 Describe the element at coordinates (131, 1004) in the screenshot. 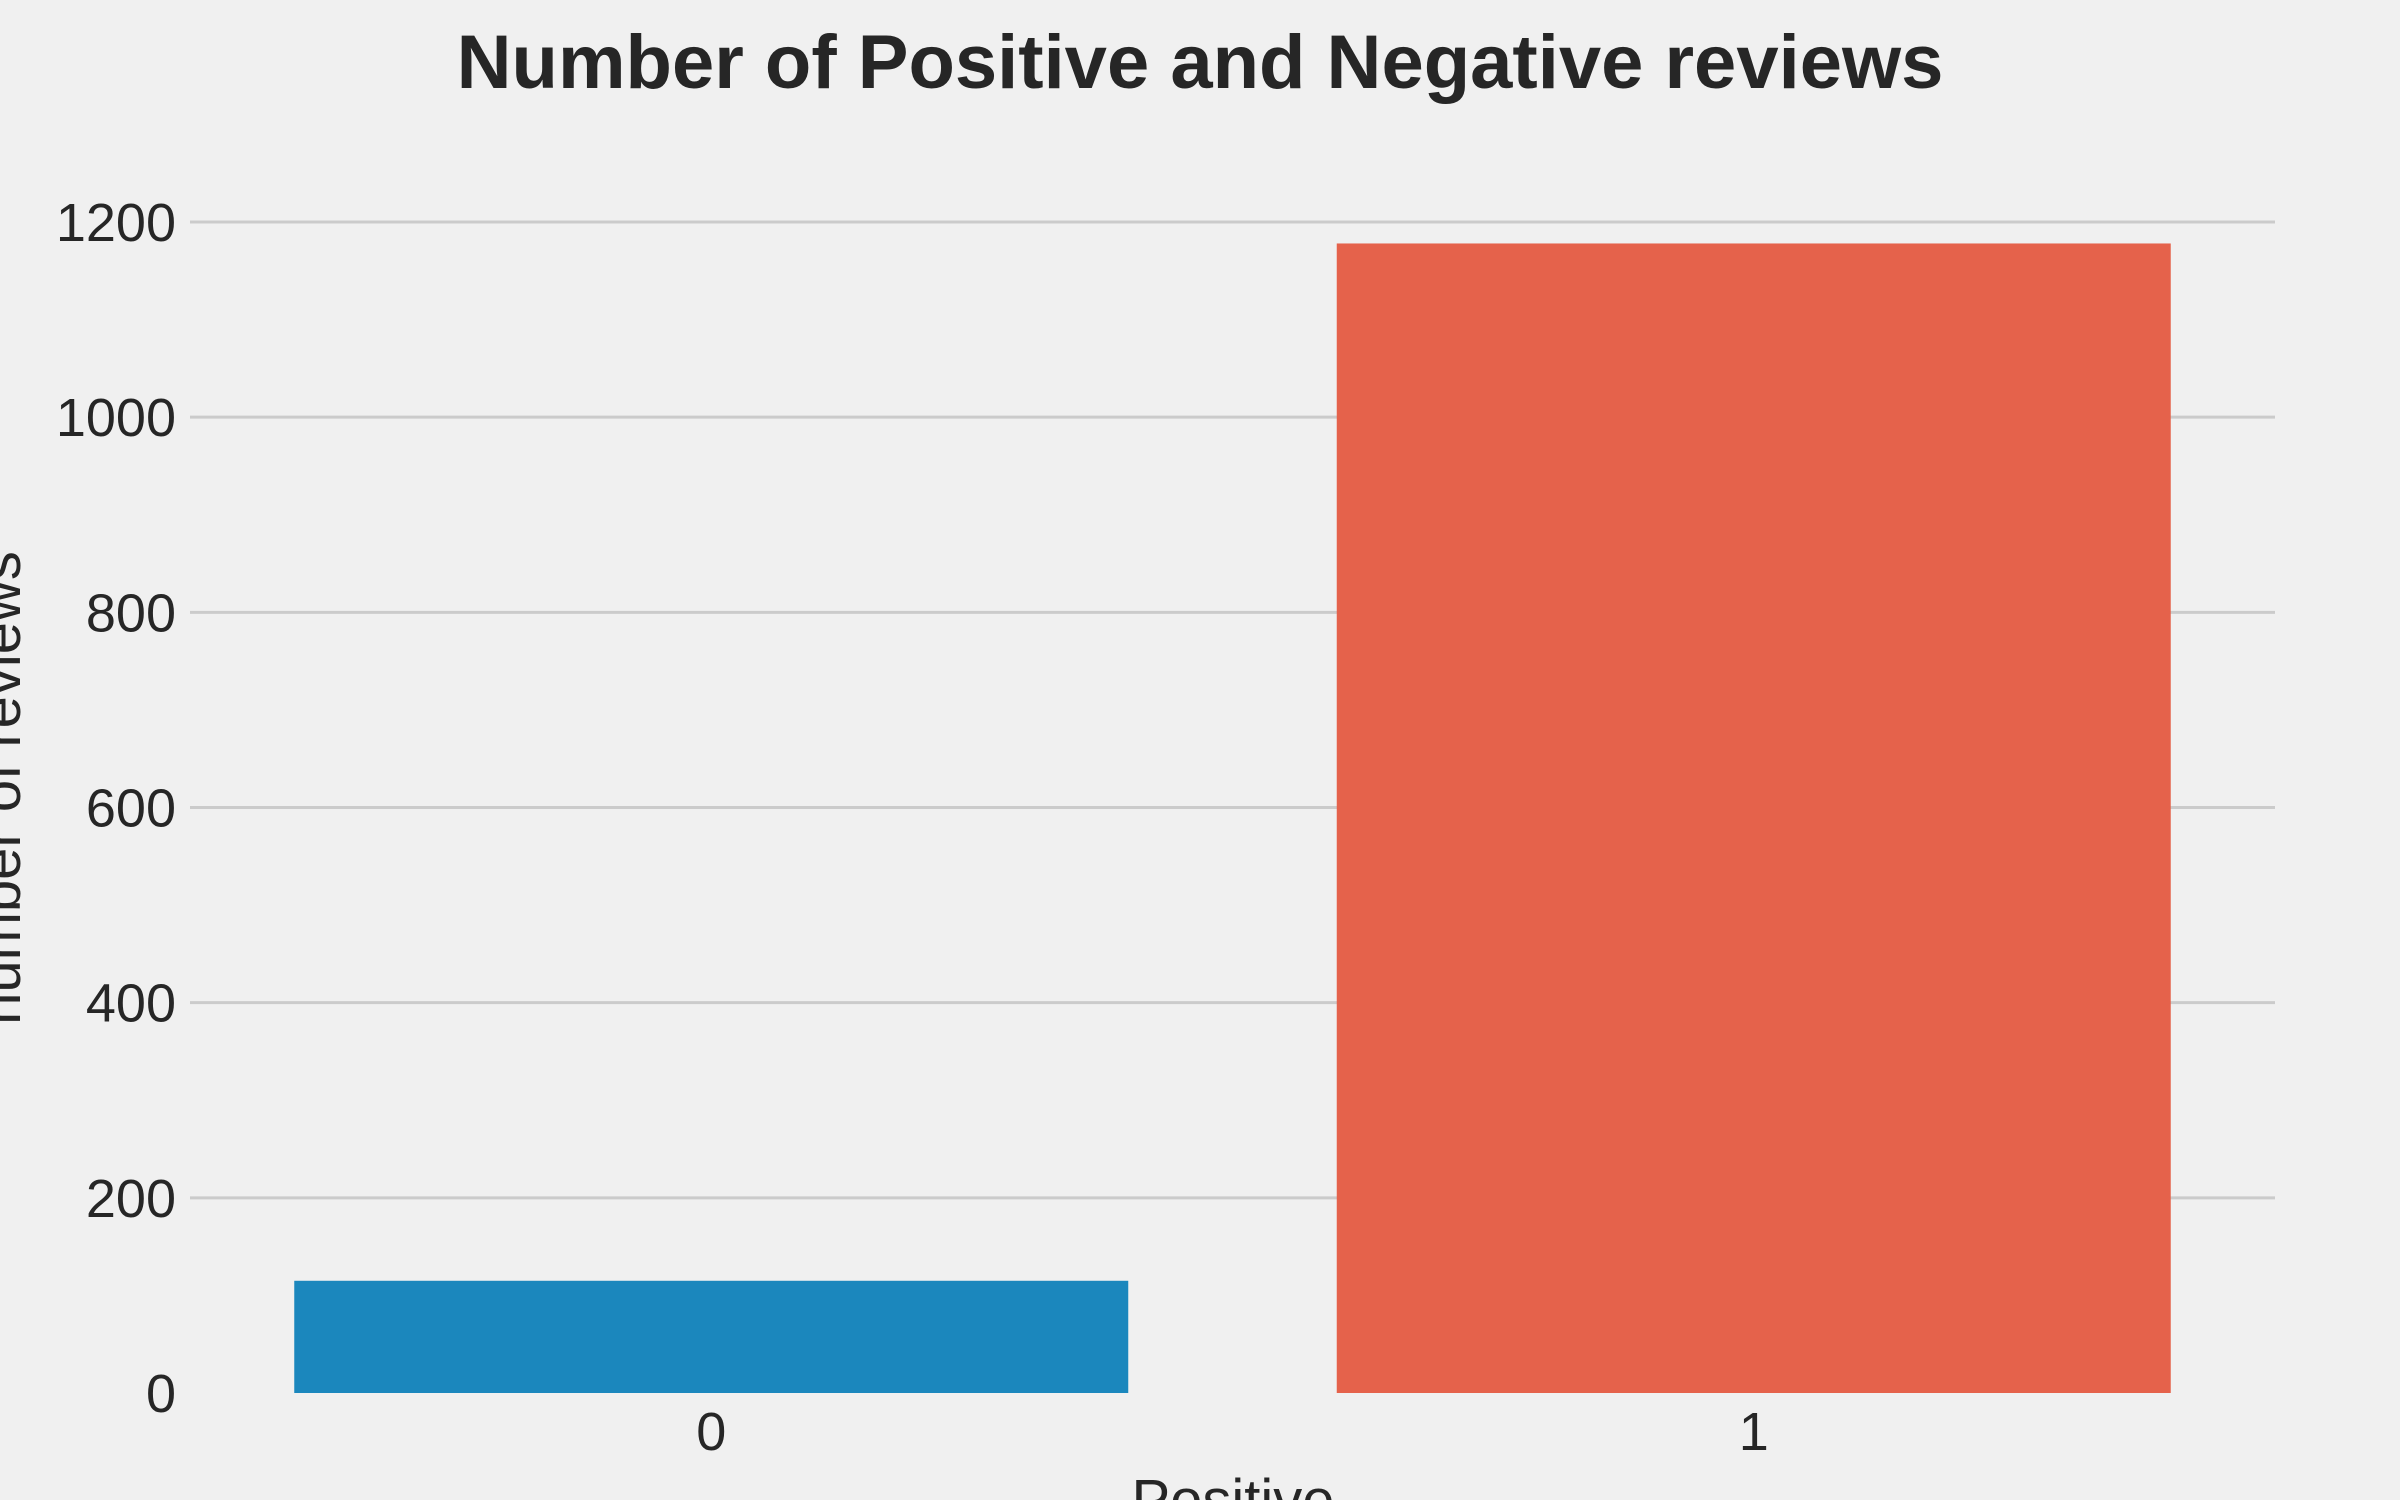

I see `y-tick-label: 400` at that location.